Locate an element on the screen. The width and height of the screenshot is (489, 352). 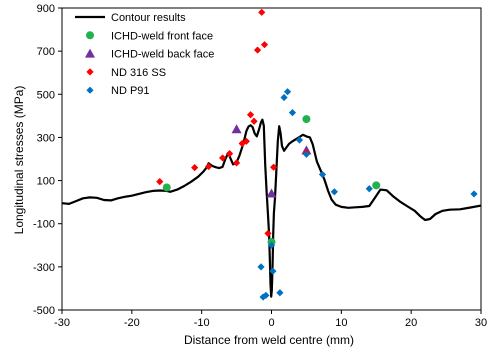
legend-swatch-nd-316-ss is located at coordinates (90, 72).